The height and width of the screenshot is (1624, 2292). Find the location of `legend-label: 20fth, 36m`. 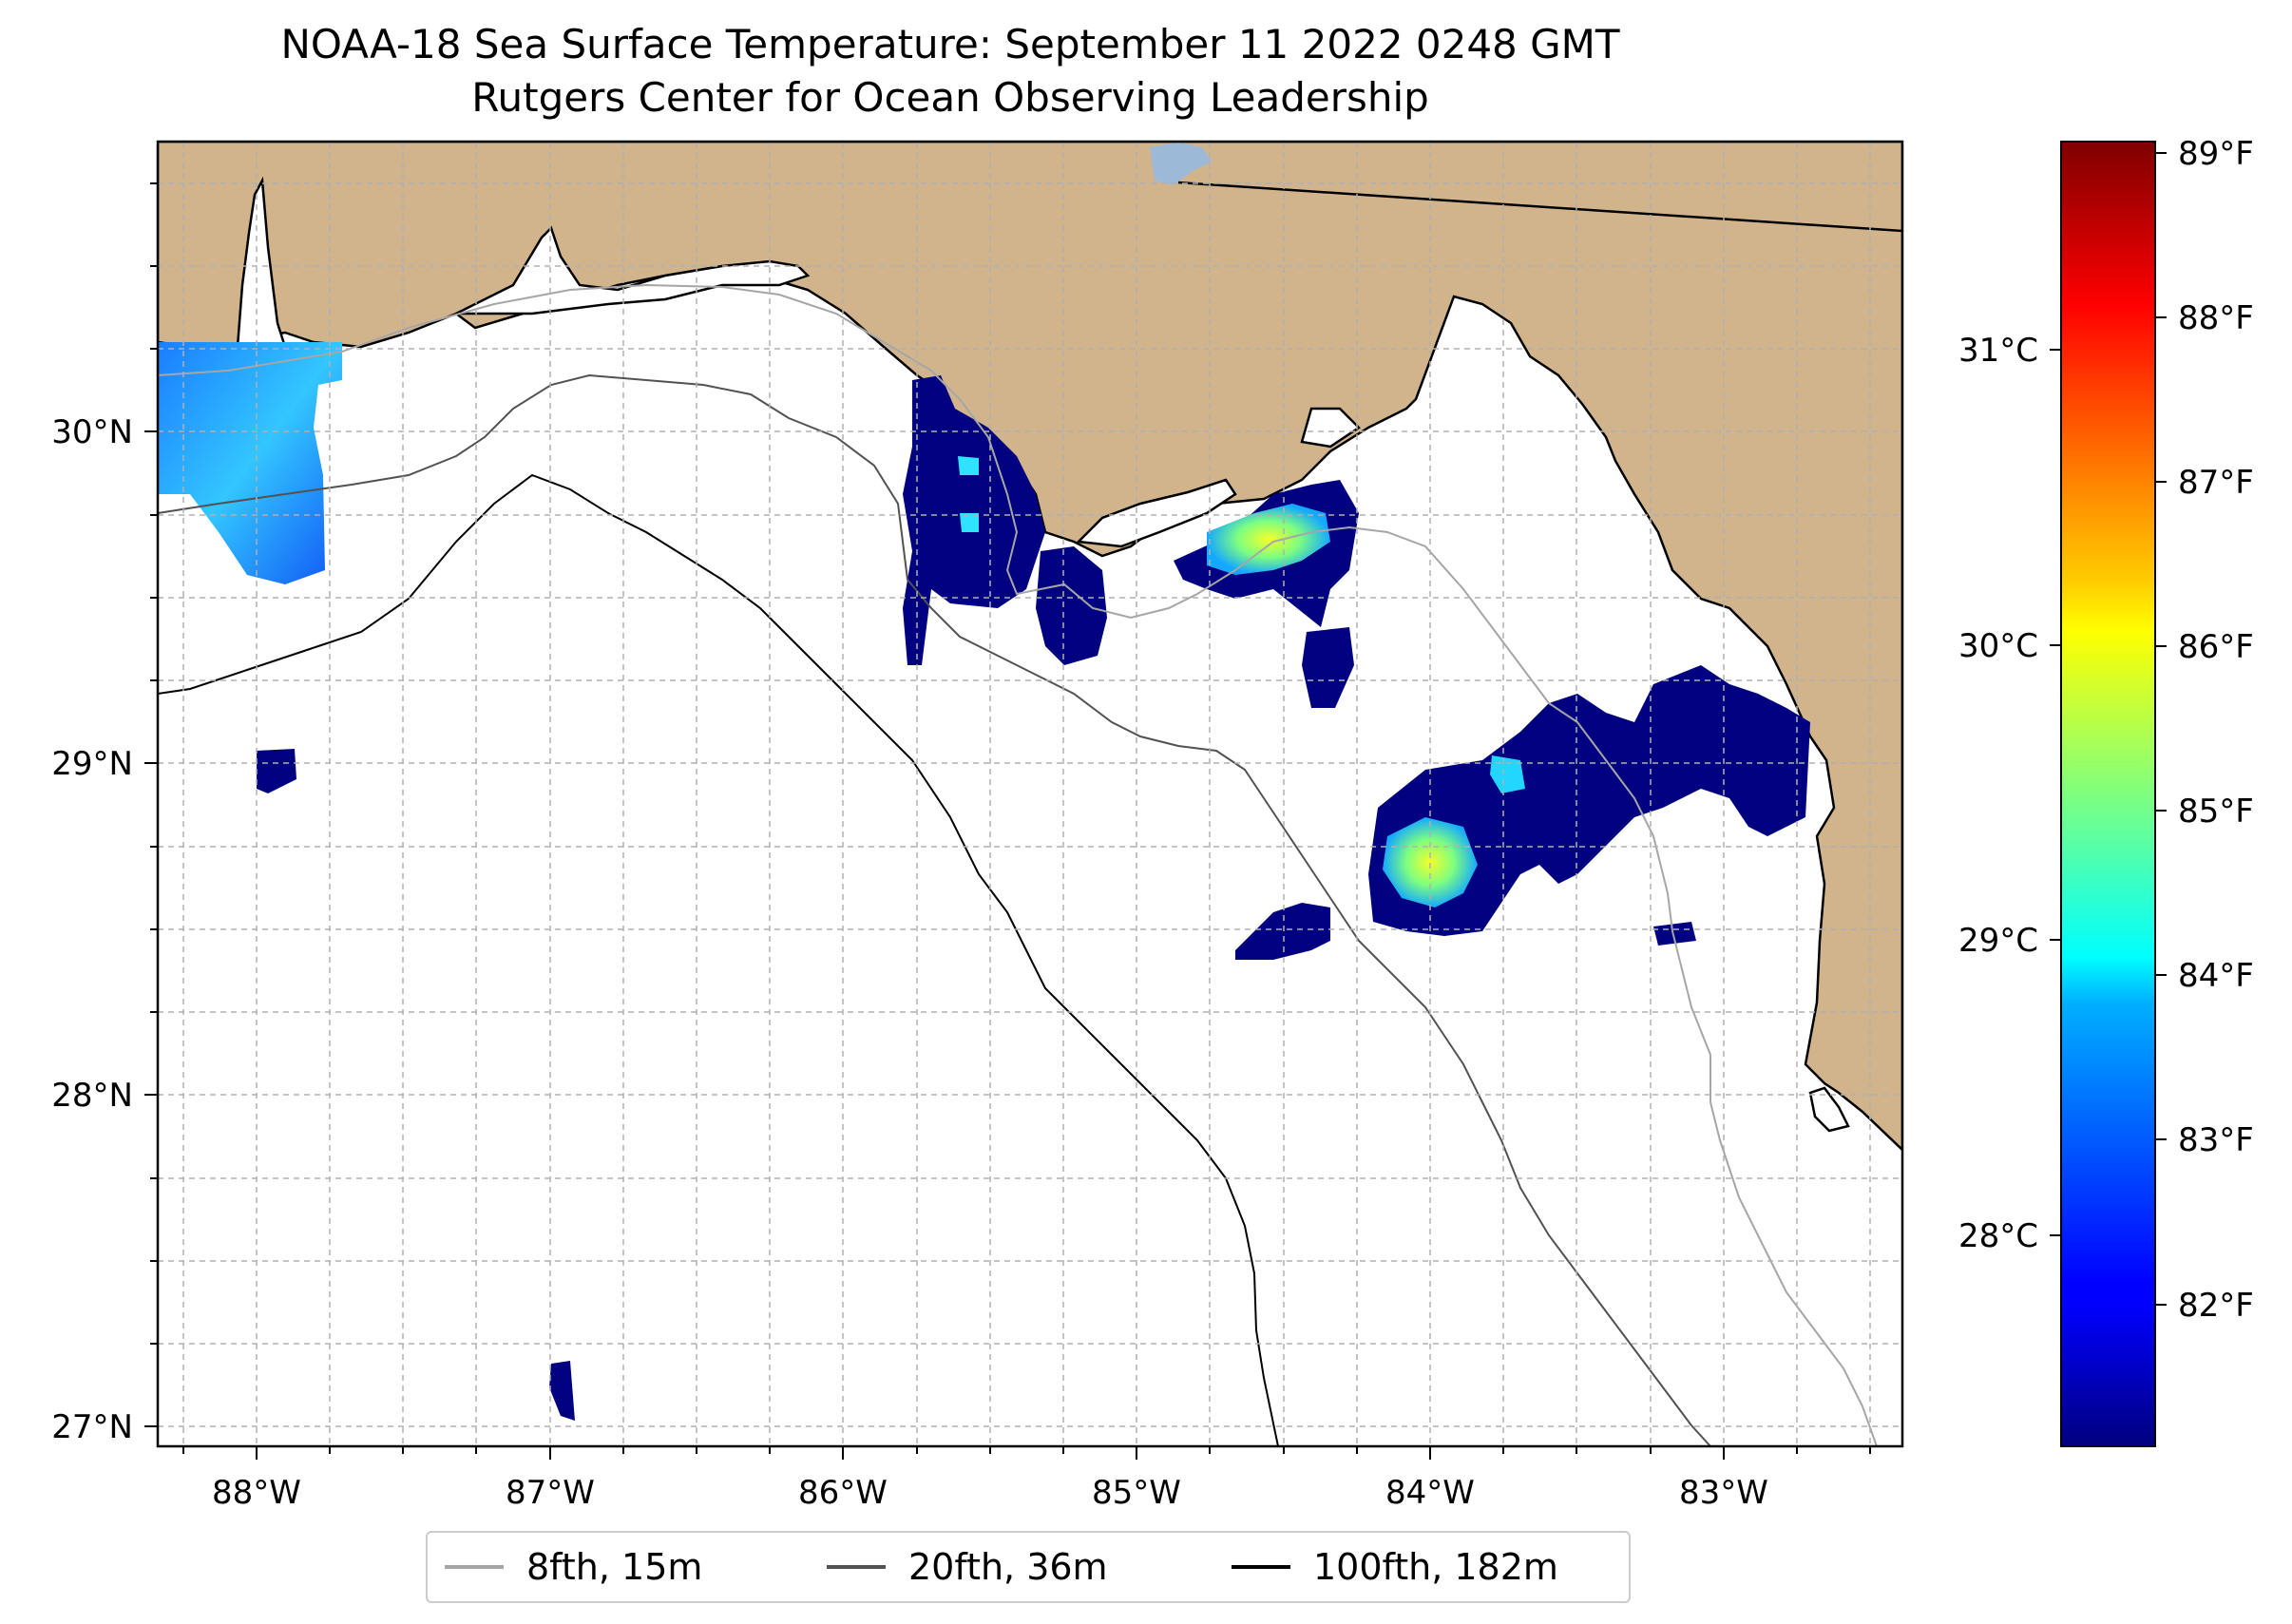

legend-label: 20fth, 36m is located at coordinates (1008, 1567).